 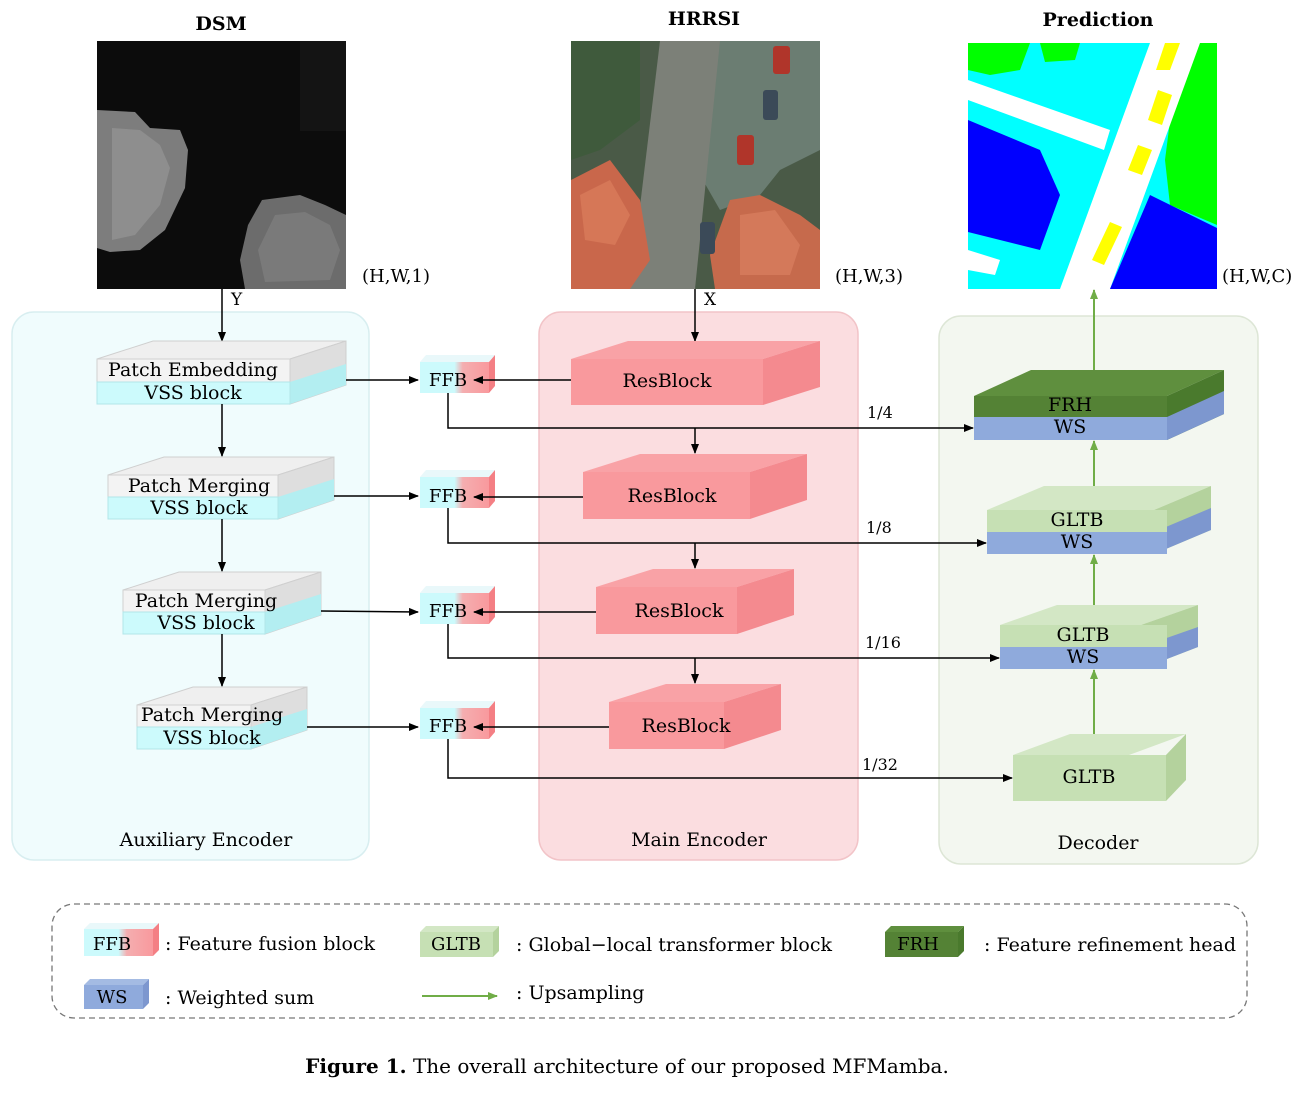 I want to click on prediction-image, so click(x=1092, y=166).